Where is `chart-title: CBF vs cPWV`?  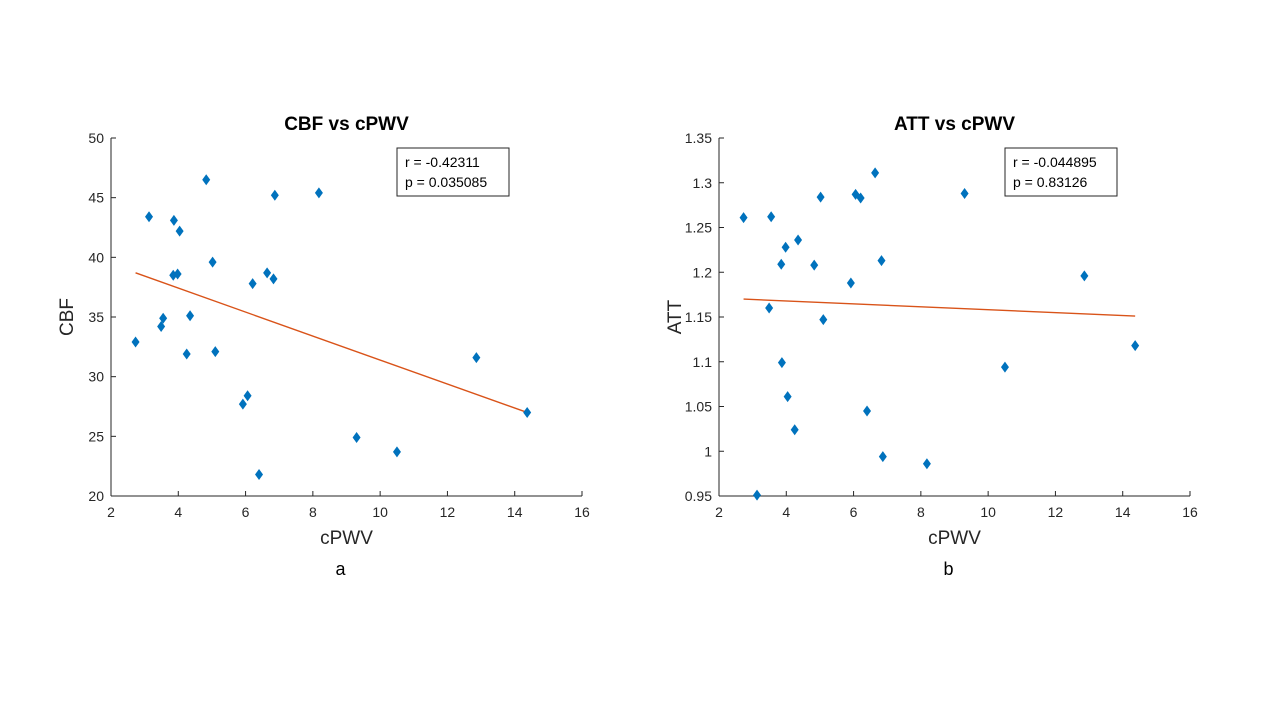
chart-title: CBF vs cPWV is located at coordinates (346, 124).